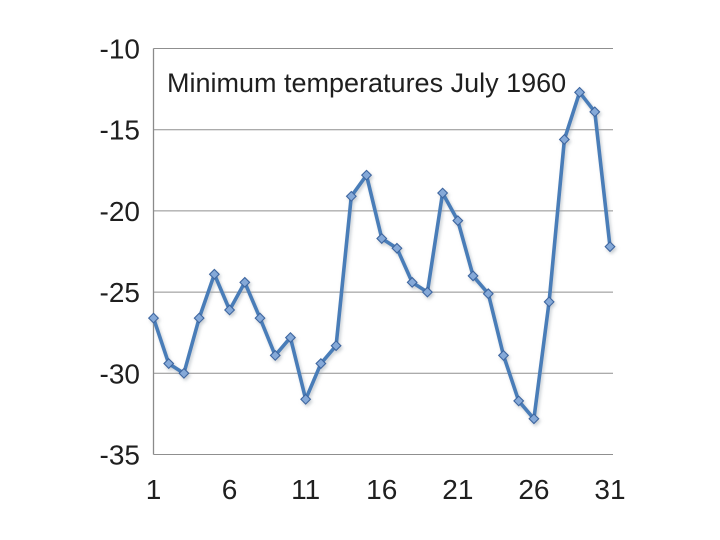 Image resolution: width=720 pixels, height=540 pixels. I want to click on x-tick-label: 6, so click(230, 489).